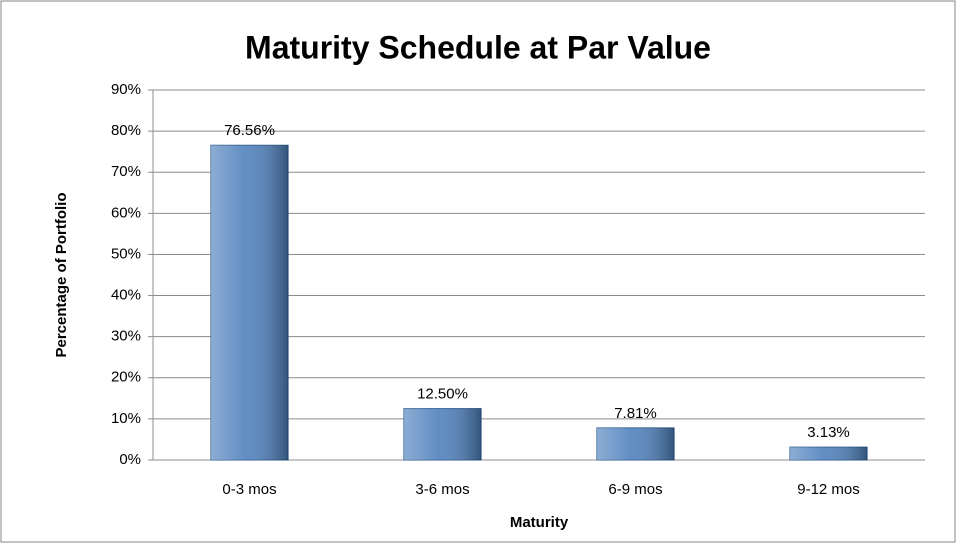  I want to click on y-tick-label: 50%, so click(126, 253).